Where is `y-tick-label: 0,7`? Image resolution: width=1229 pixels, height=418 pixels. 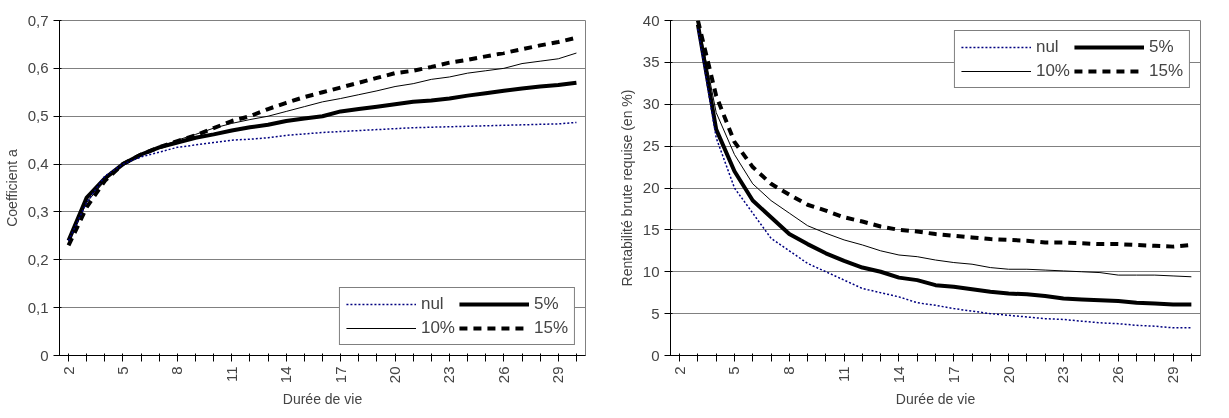
y-tick-label: 0,7 is located at coordinates (38, 20).